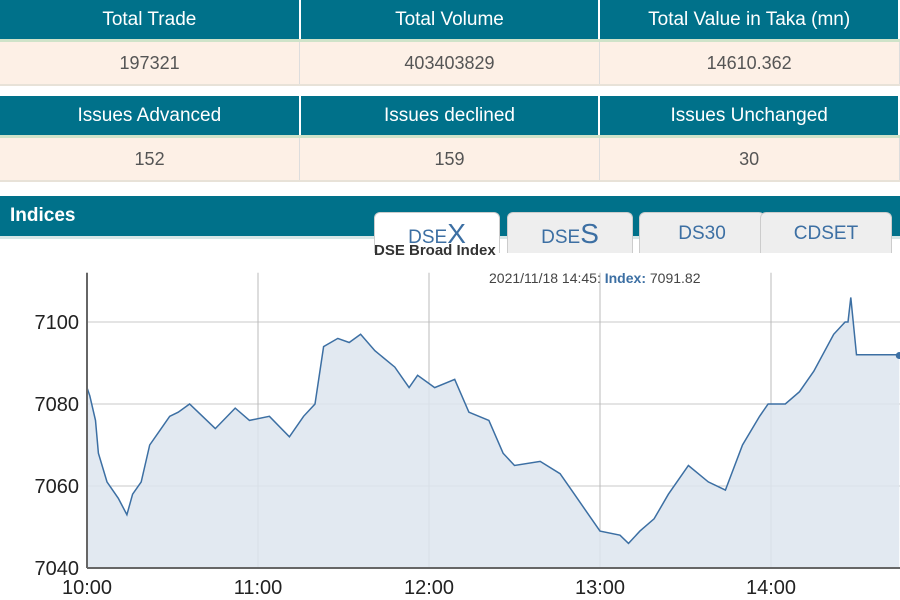  I want to click on tab-label: CDSET, so click(826, 233).